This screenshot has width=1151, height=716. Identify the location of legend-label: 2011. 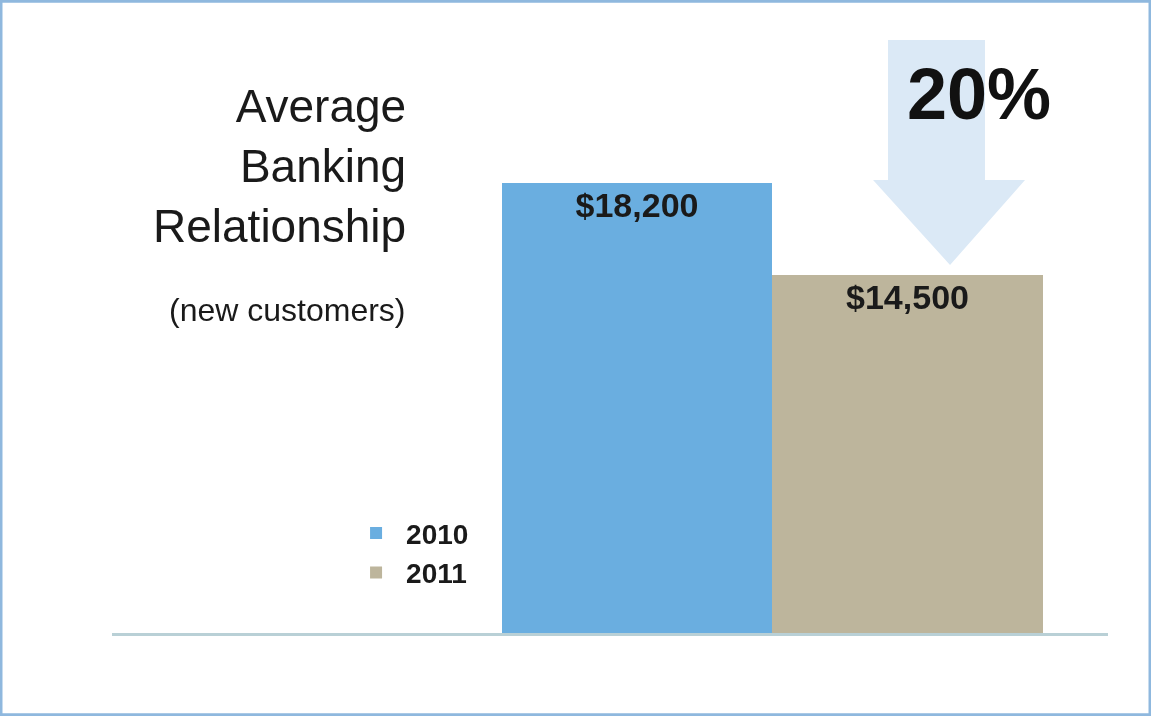
(436, 574).